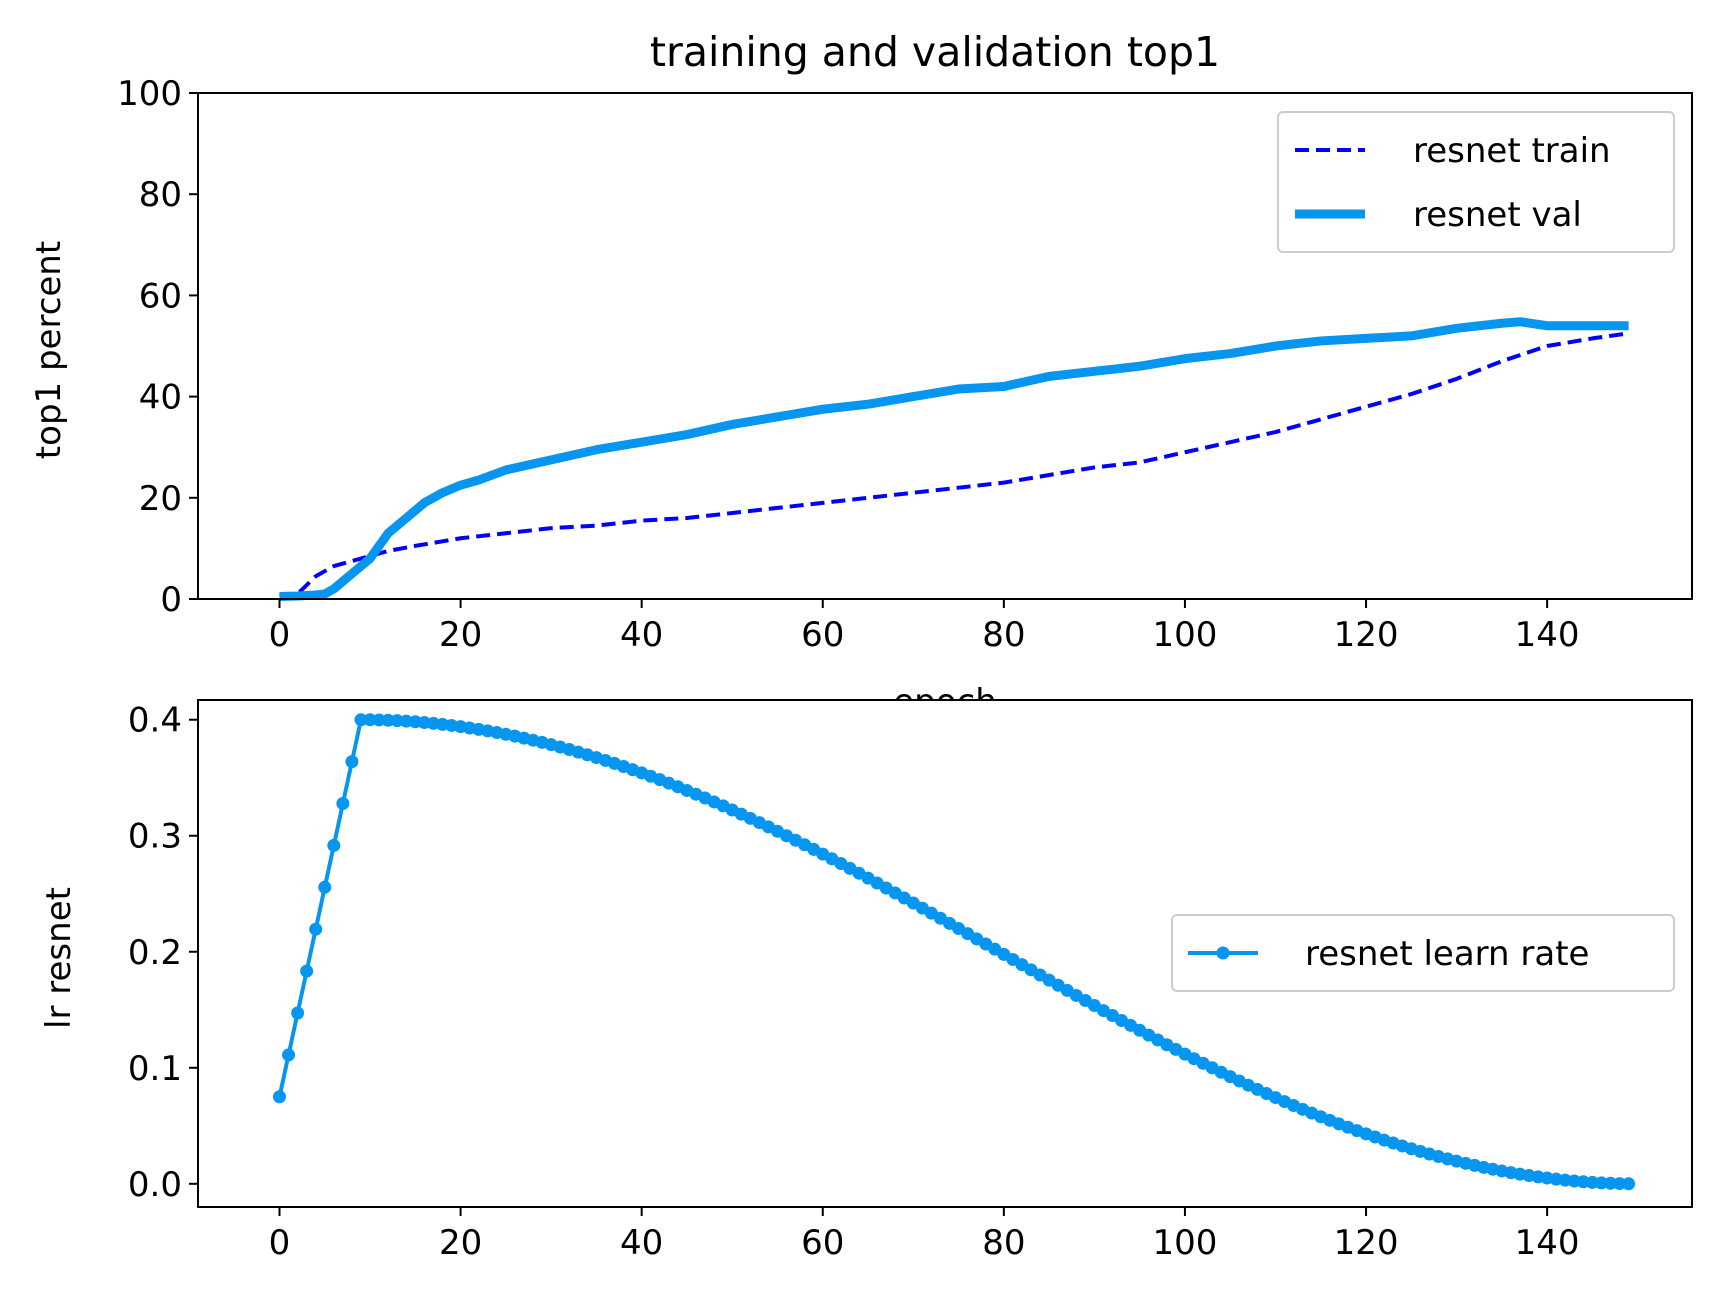  I want to click on y-tick-label: 0.3, so click(155, 837).